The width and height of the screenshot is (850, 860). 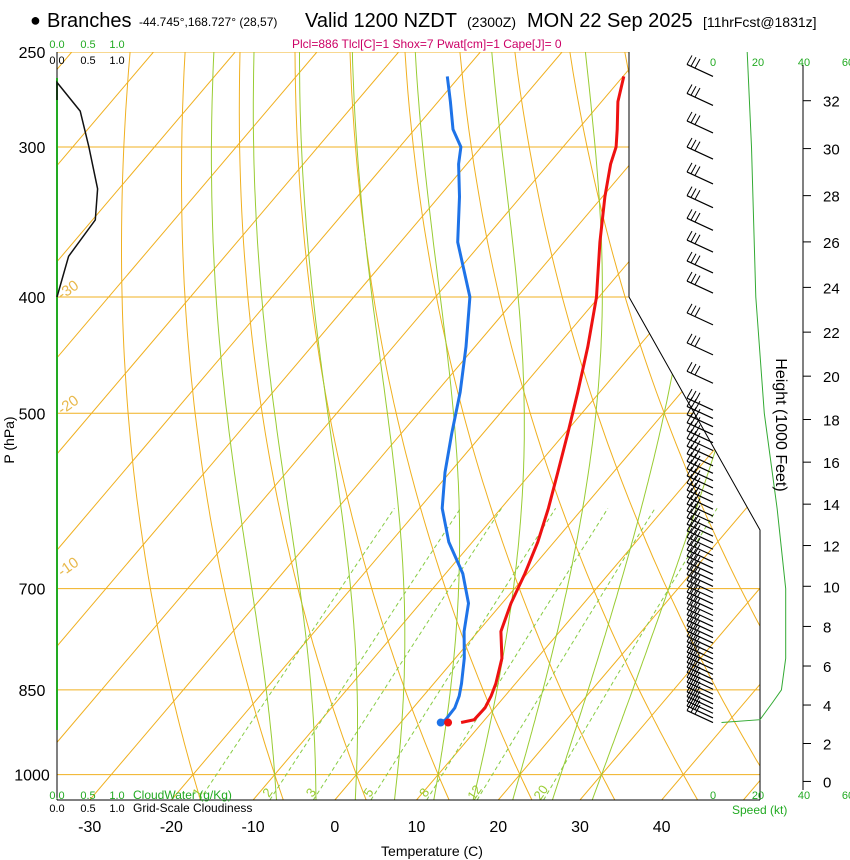 What do you see at coordinates (77, 189) in the screenshot?
I see `cloudiness-curve` at bounding box center [77, 189].